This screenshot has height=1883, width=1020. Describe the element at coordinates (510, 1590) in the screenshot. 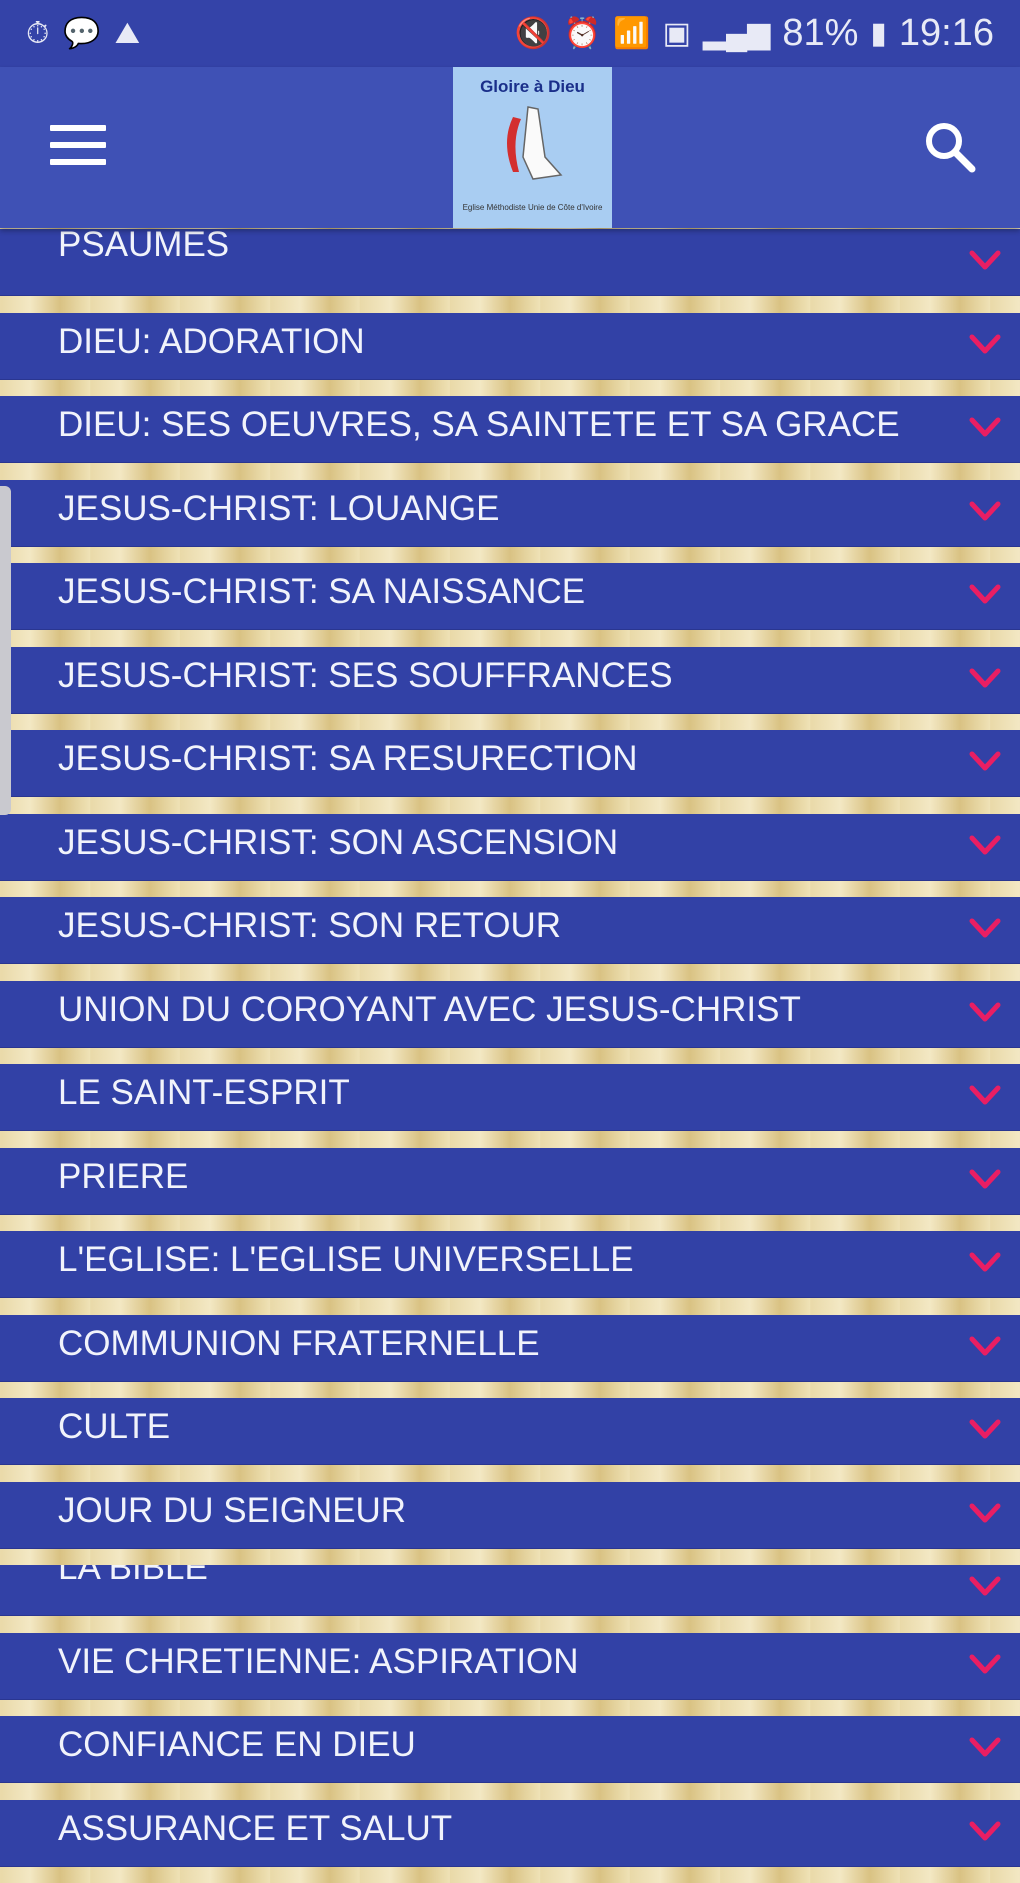

I see `category-row: LA BIBLE` at that location.